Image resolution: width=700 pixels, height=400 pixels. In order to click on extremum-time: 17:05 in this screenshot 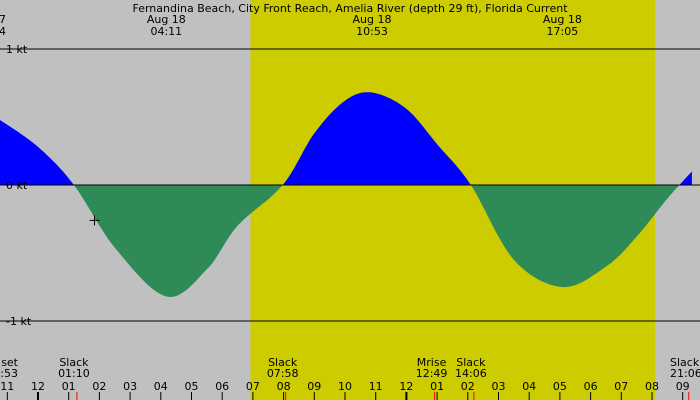, I will do `click(563, 31)`.